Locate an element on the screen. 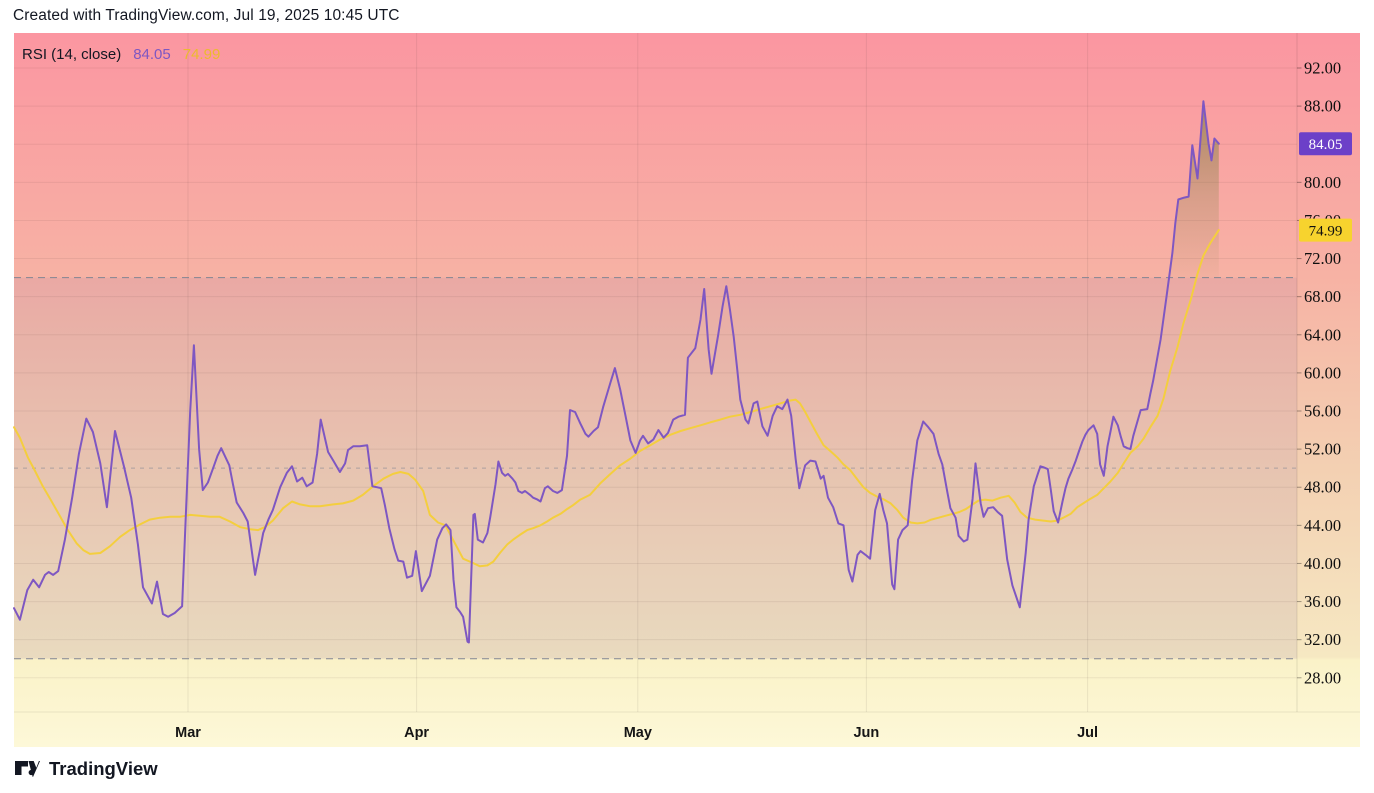 The image size is (1374, 793). svg-text: 84.05 is located at coordinates (1326, 145).